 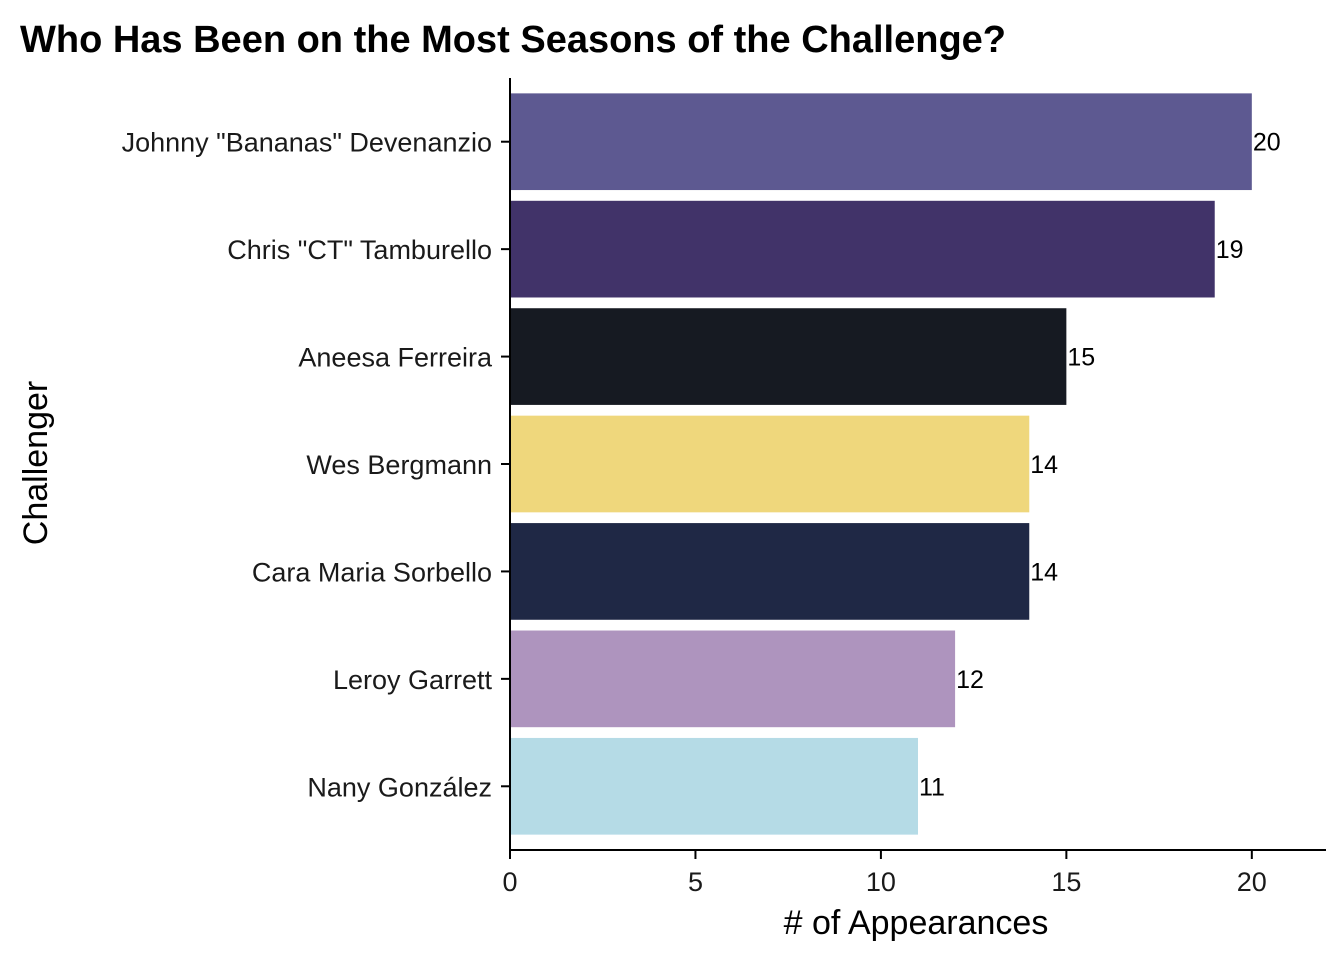 I want to click on data-label: 12, so click(x=970, y=680).